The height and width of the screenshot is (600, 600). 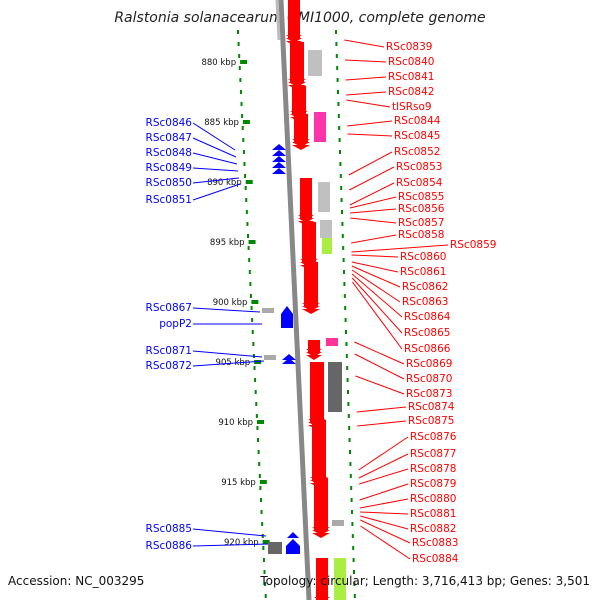 I want to click on right-gene-label: RSc0861, so click(x=423, y=272).